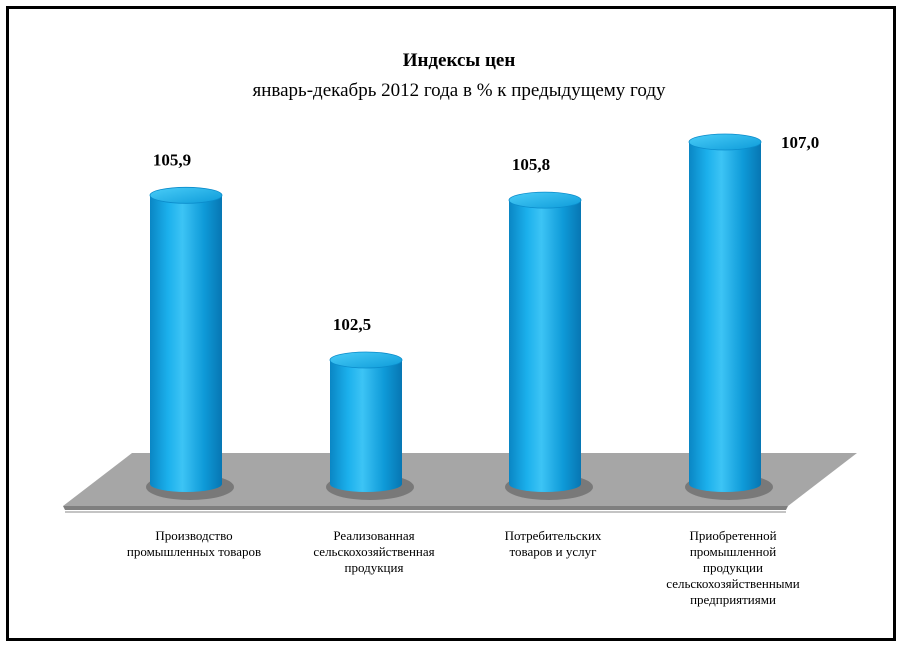 This screenshot has width=906, height=645. I want to click on value-label-3: 105,8, so click(531, 164).